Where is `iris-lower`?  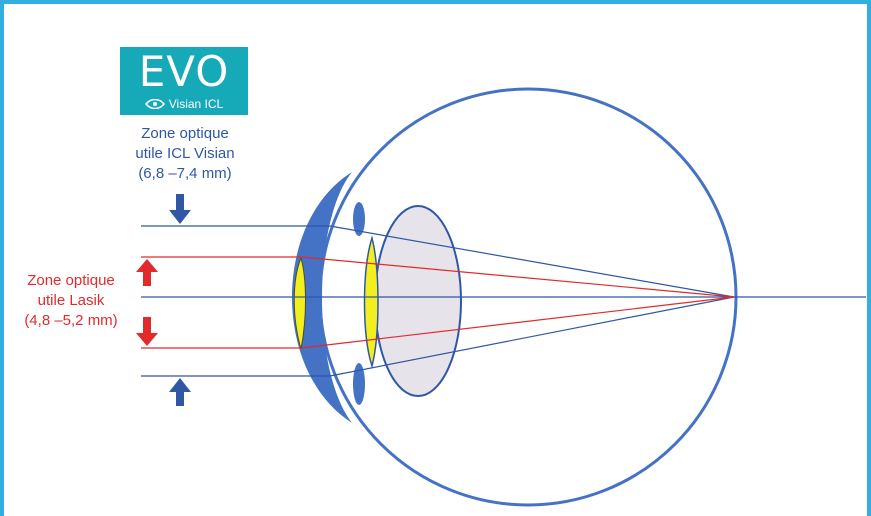 iris-lower is located at coordinates (359, 384).